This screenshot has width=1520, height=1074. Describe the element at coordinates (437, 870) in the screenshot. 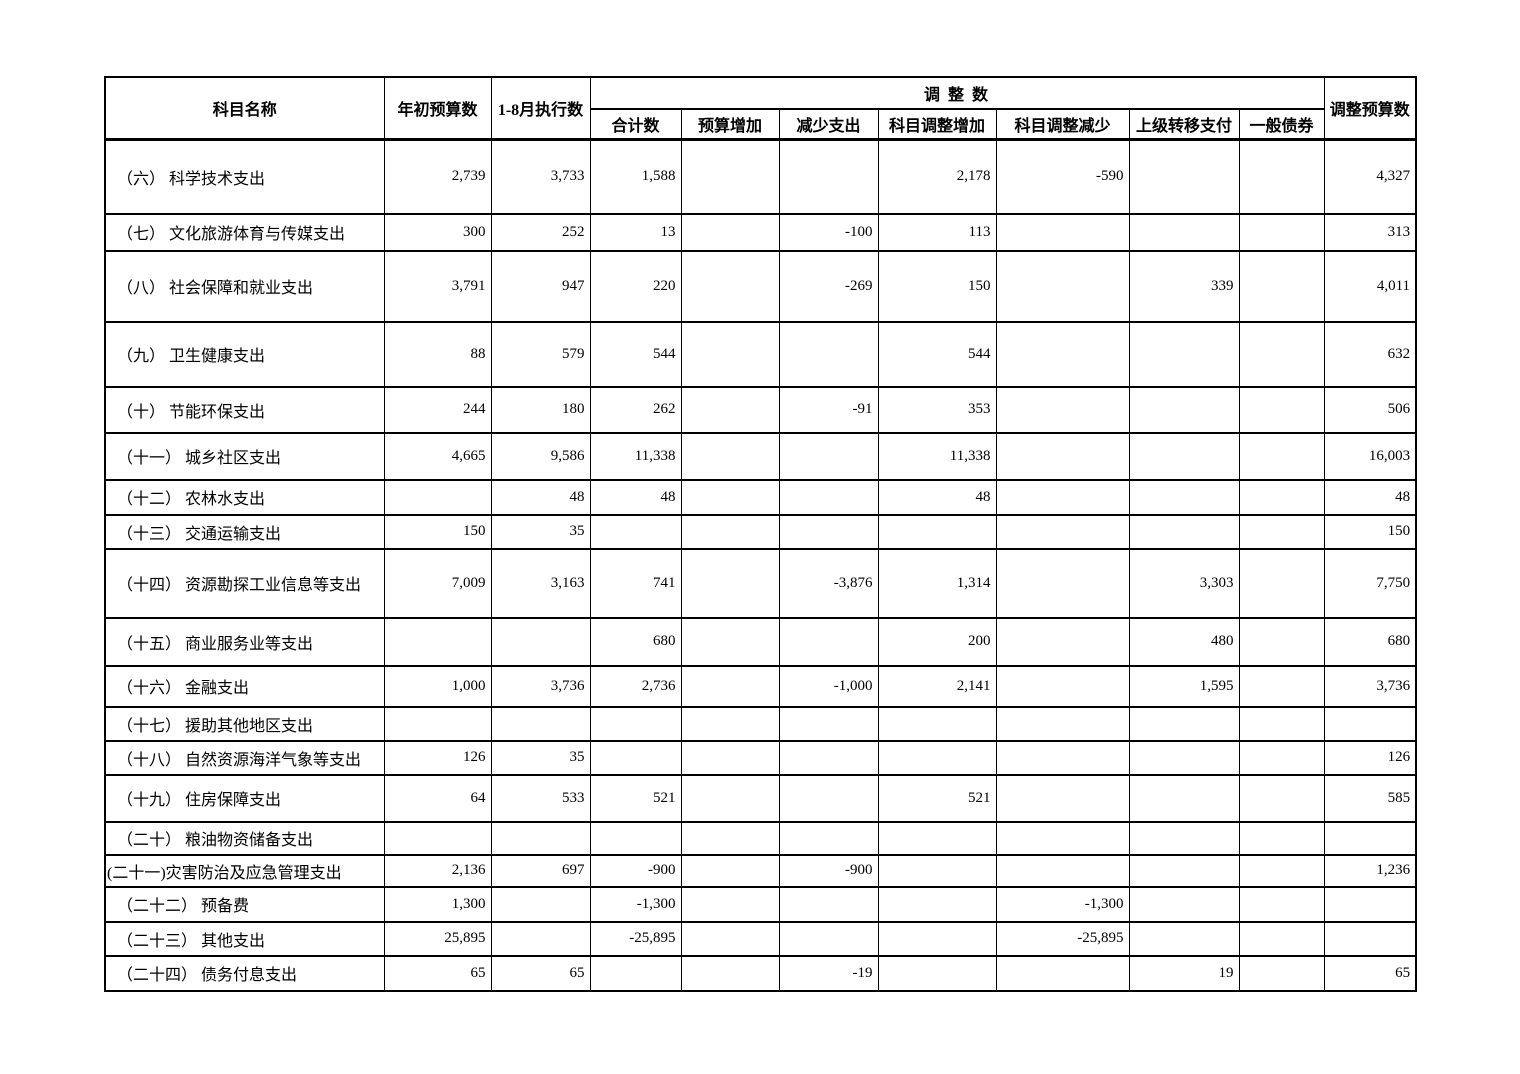

I see `cell-initial-budget: 2,136` at that location.